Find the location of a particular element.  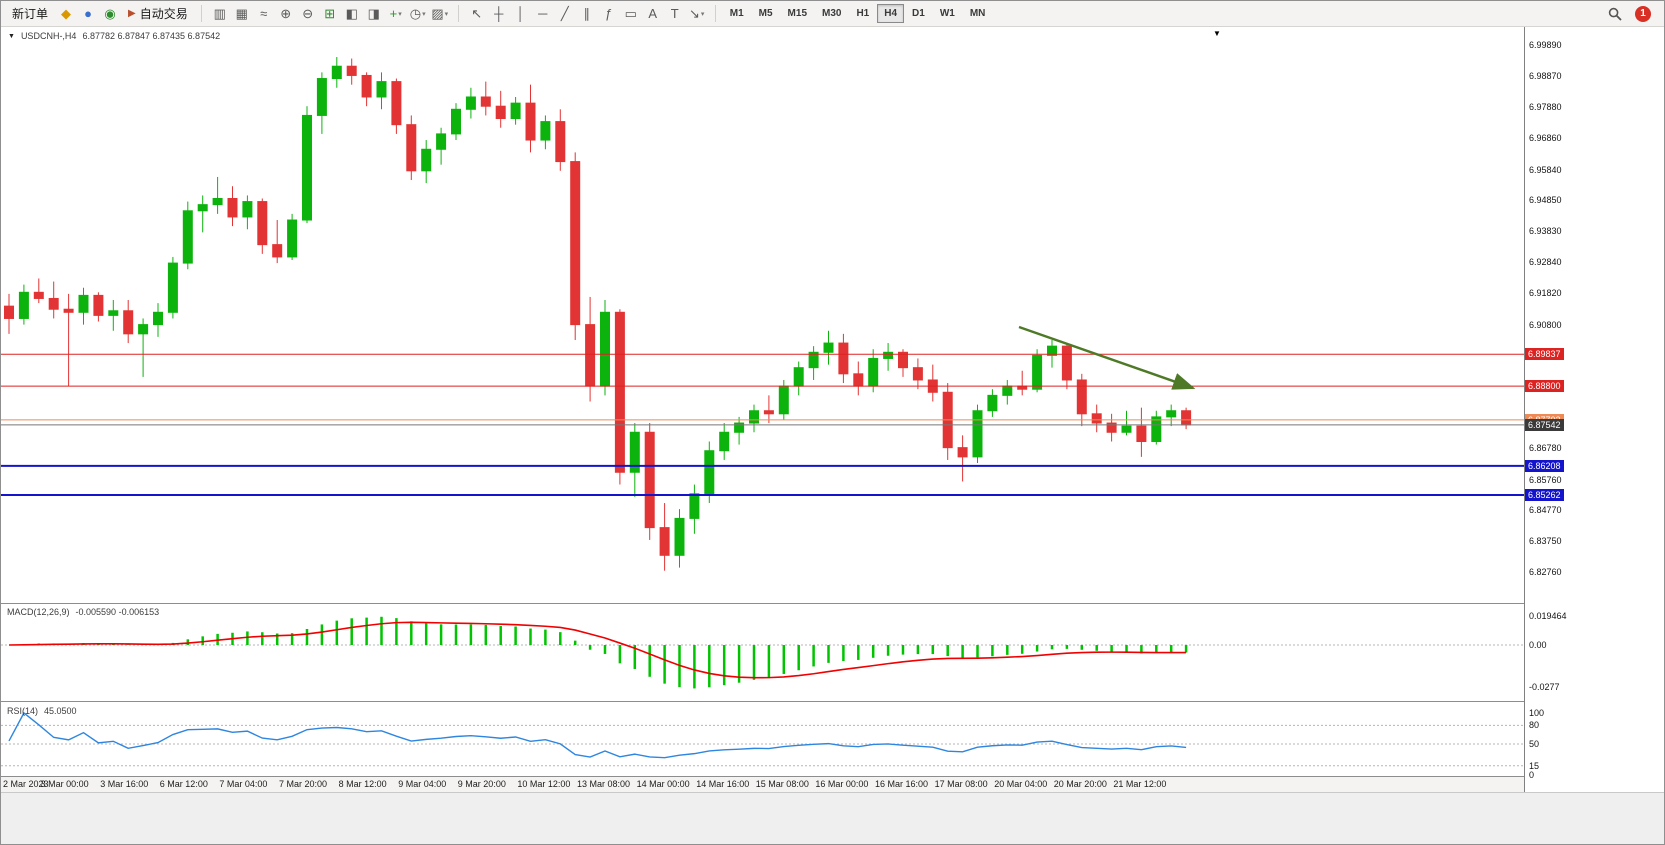

price-tick: 6.84770 is located at coordinates (1545, 510).